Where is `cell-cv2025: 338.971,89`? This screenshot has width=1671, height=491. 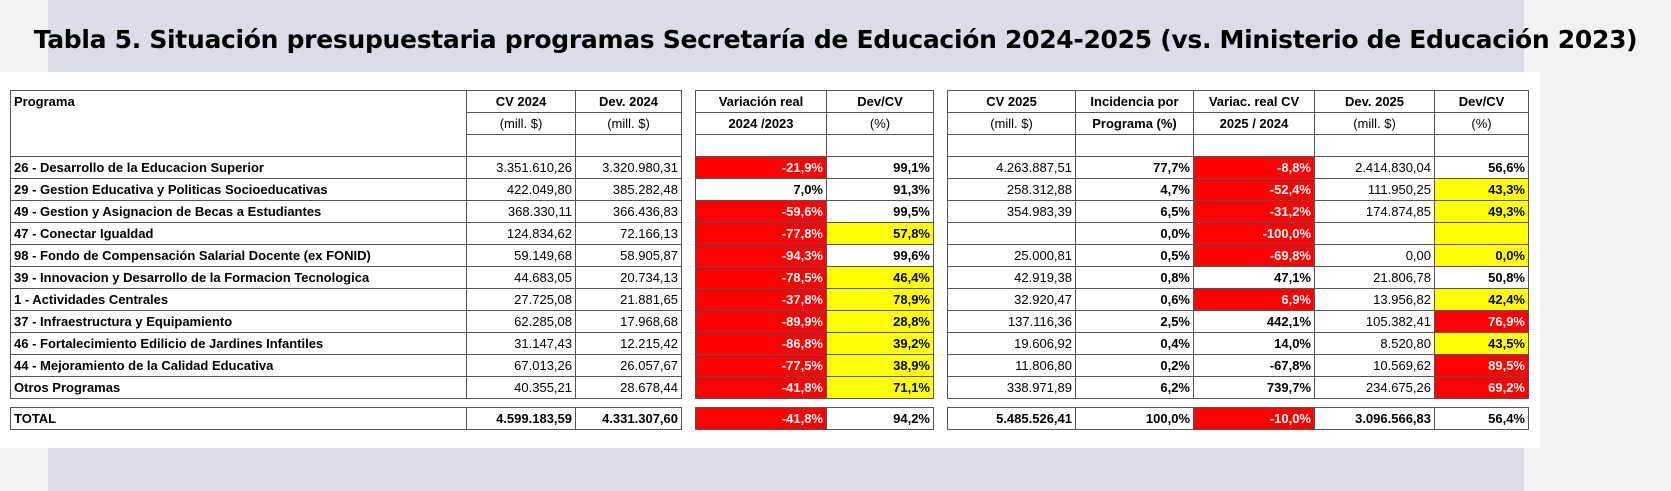 cell-cv2025: 338.971,89 is located at coordinates (1011, 387).